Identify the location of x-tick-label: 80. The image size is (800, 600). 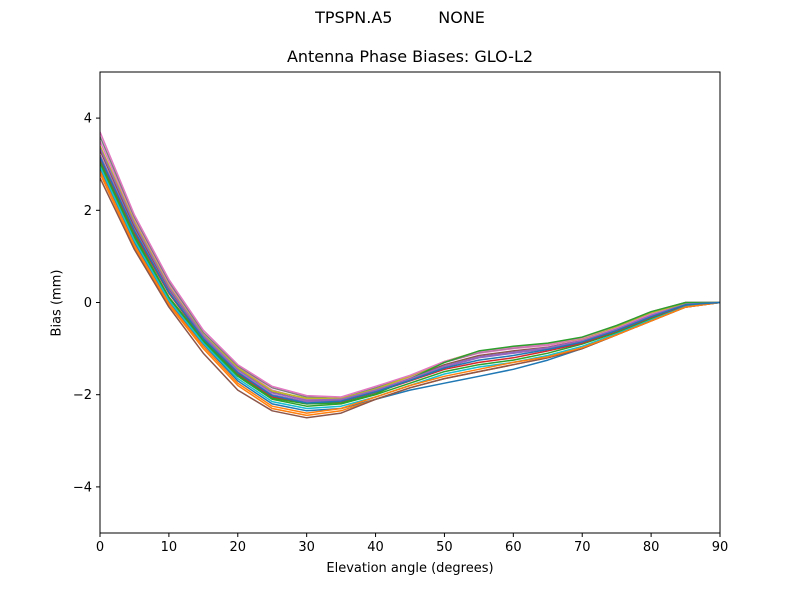
(651, 547).